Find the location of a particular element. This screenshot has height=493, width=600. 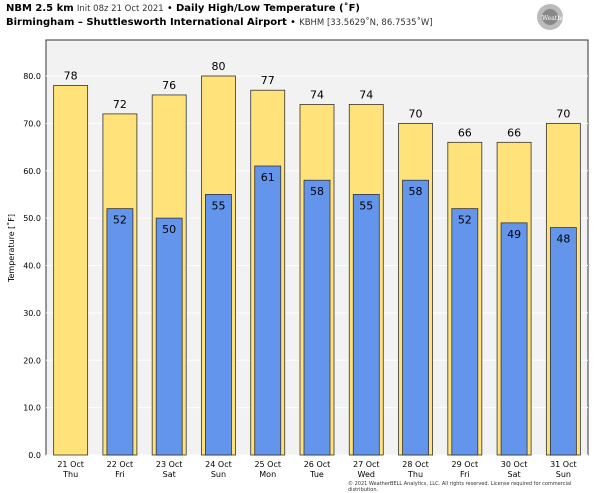

x-tick-day: Wed is located at coordinates (366, 474).